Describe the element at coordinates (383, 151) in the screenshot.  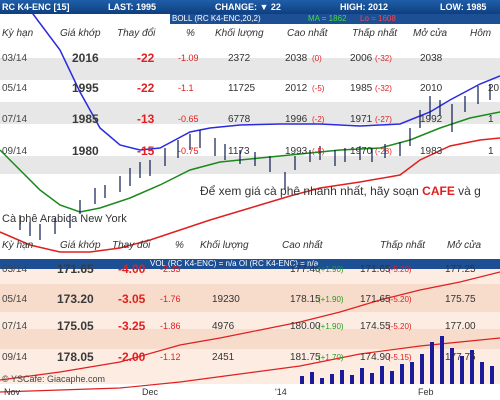
I see `cell-low-change: (-28)` at that location.